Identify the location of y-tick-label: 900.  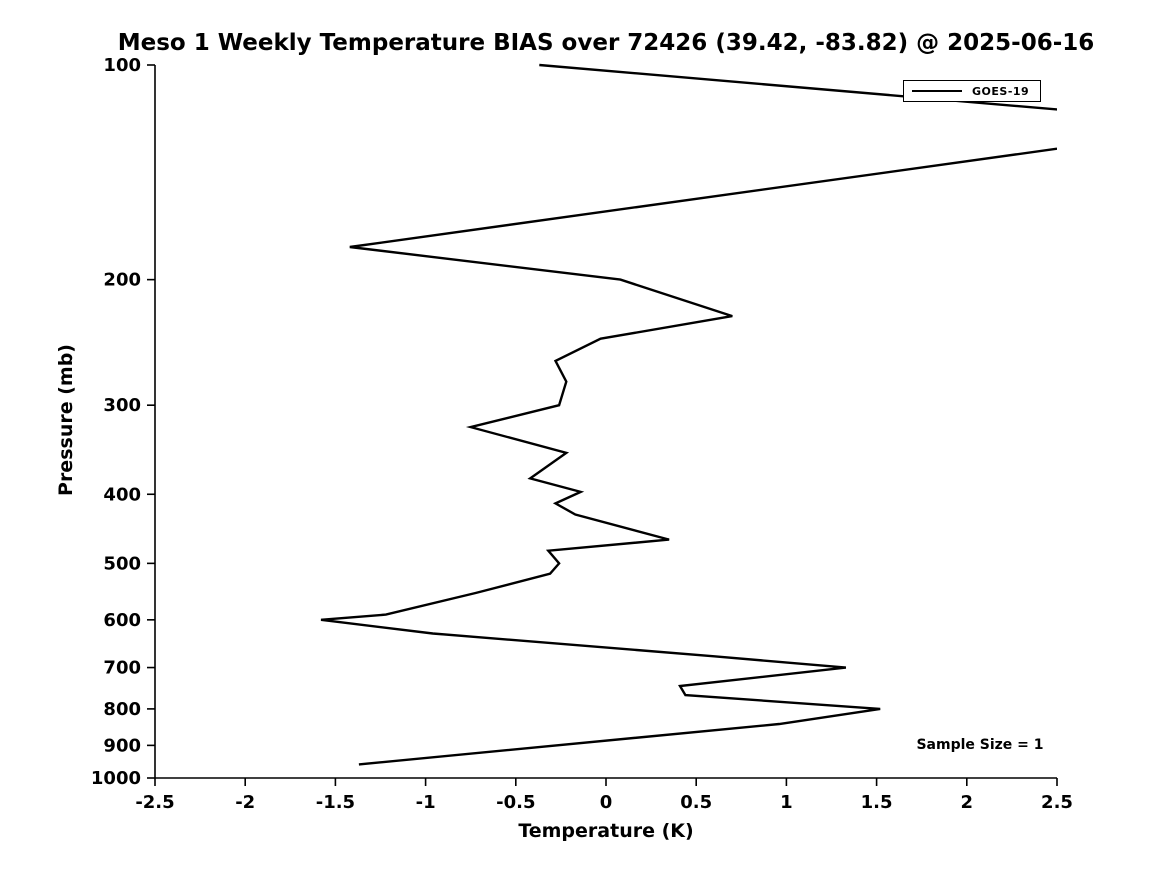
(122, 745).